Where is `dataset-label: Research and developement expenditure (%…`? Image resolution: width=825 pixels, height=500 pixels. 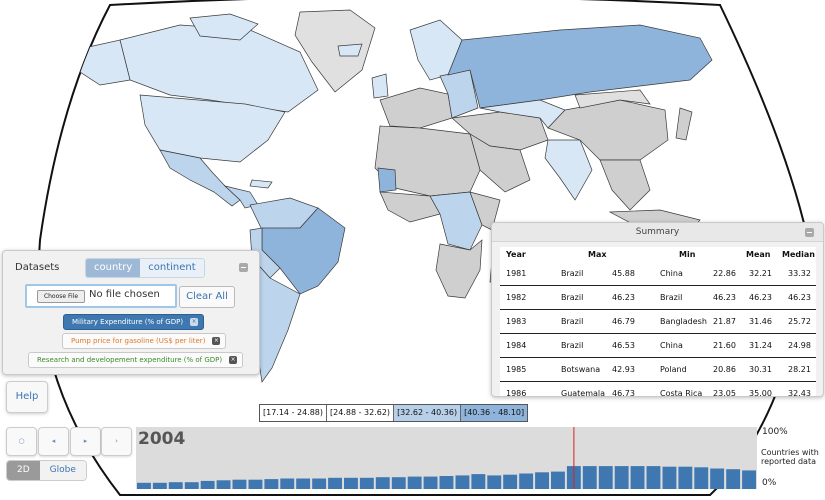 dataset-label: Research and developement expenditure (%… is located at coordinates (130, 360).